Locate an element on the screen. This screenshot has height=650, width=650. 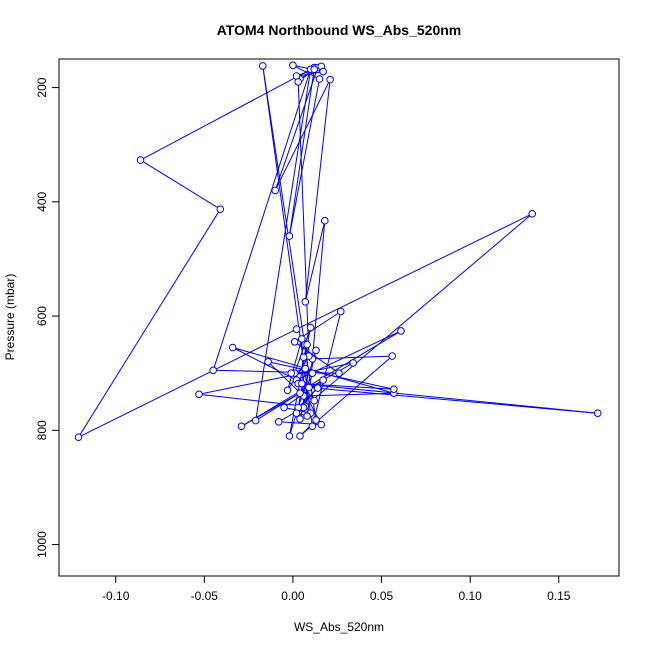
y-tick-label: 800 is located at coordinates (42, 430).